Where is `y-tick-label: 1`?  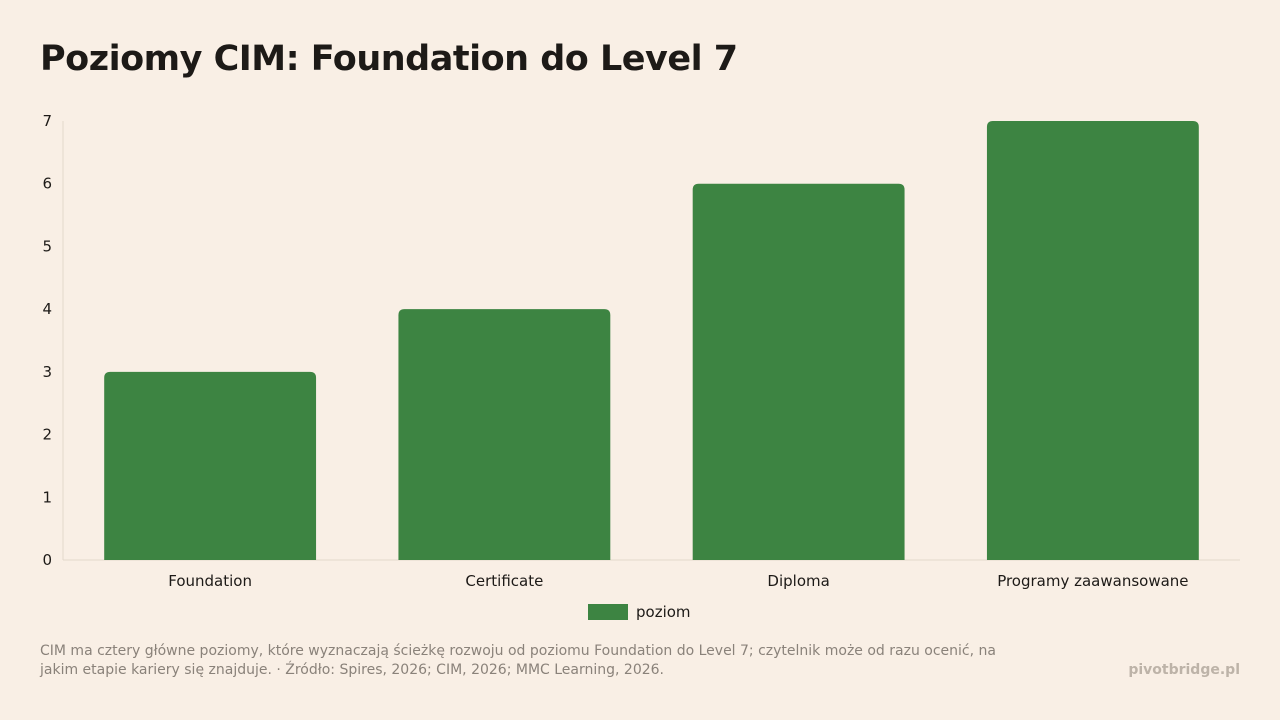 y-tick-label: 1 is located at coordinates (47, 497).